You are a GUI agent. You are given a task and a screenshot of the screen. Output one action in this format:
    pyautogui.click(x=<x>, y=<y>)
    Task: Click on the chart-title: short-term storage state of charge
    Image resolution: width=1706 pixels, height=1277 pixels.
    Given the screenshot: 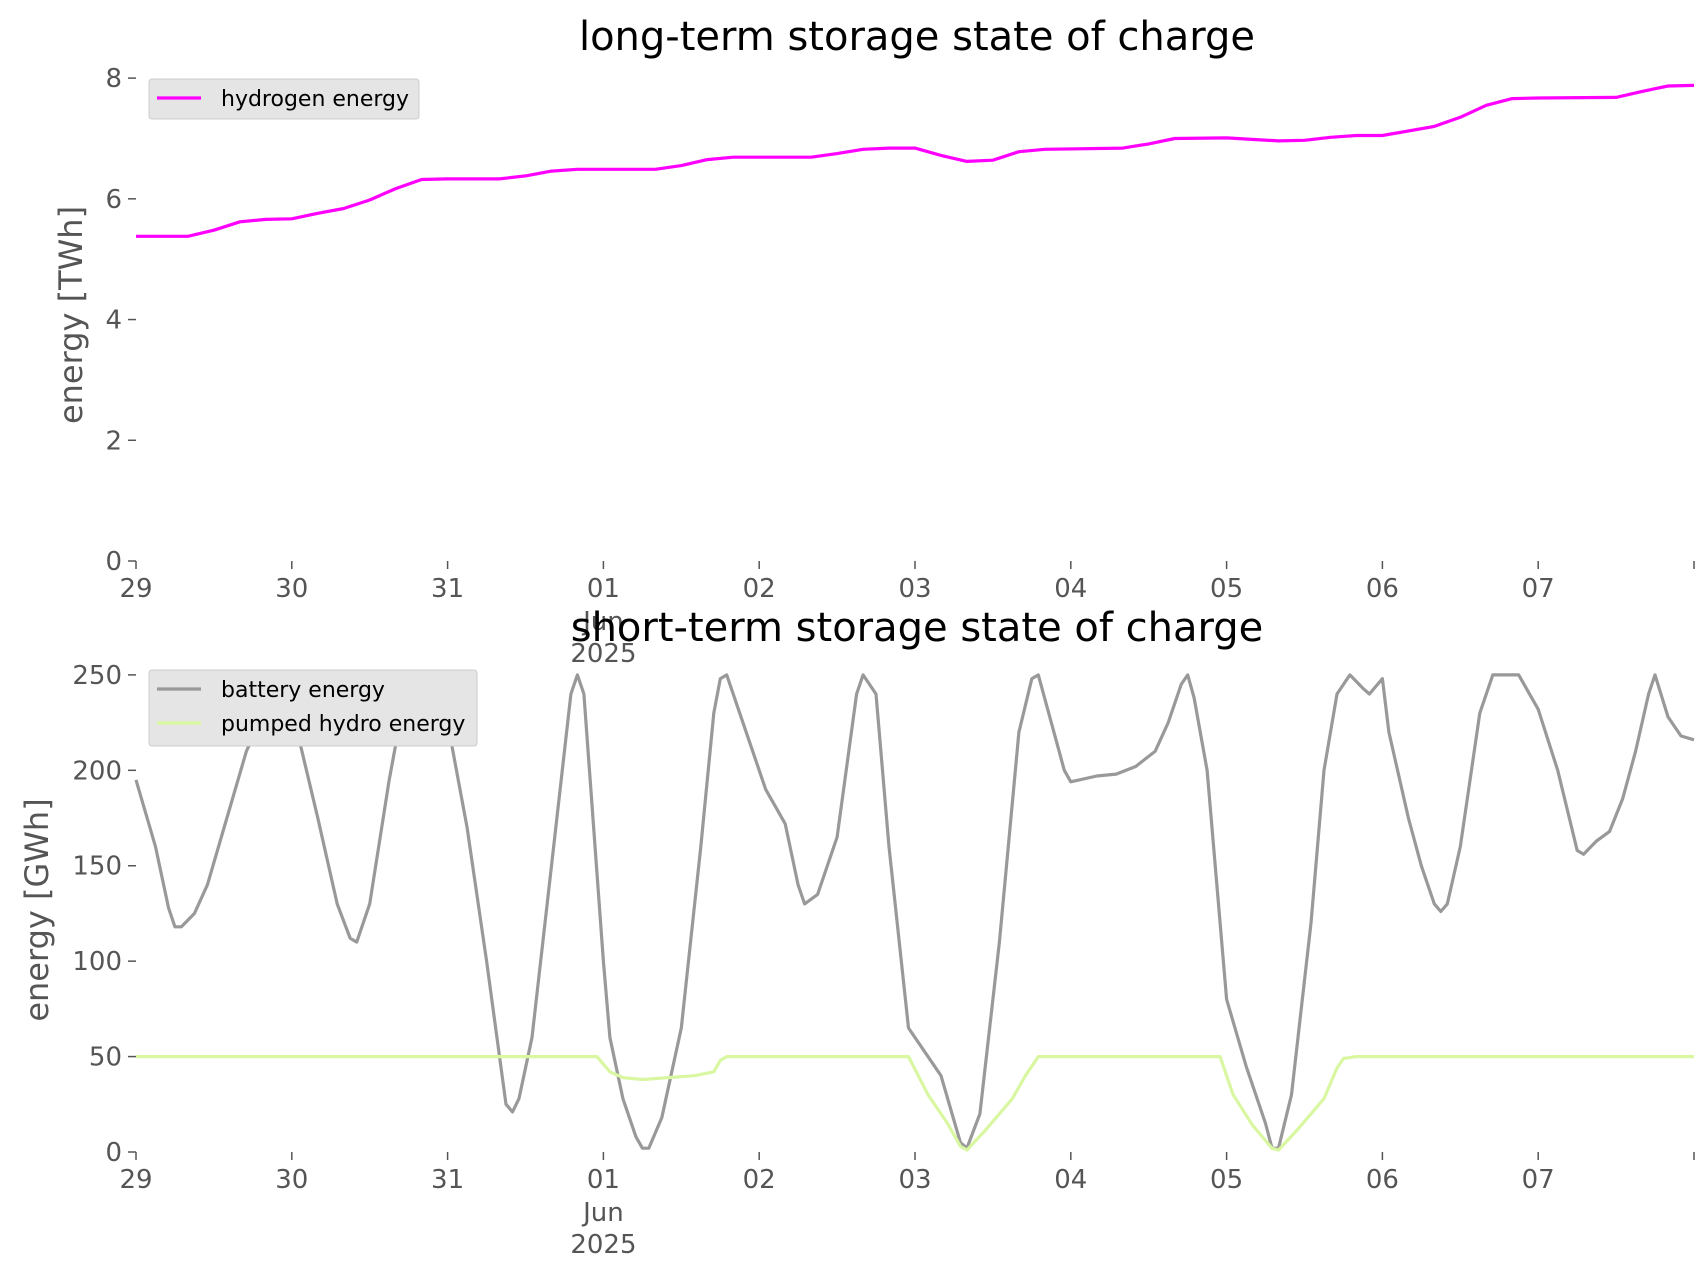 What is the action you would take?
    pyautogui.click(x=917, y=628)
    